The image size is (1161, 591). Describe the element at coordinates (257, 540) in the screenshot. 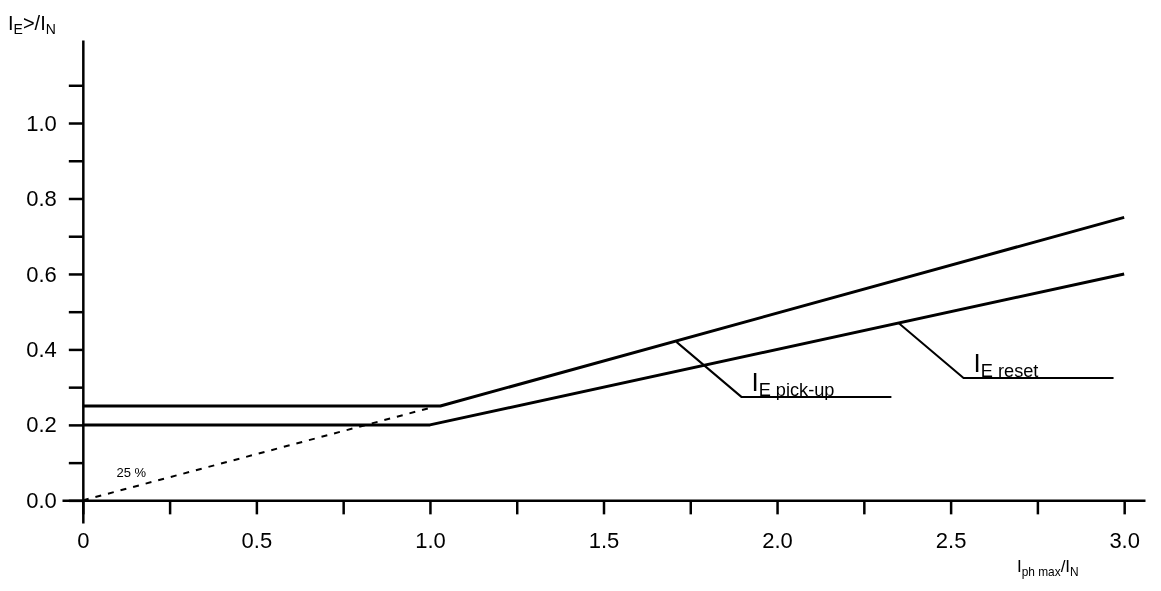

I see `x-tick-label: 0.5` at that location.